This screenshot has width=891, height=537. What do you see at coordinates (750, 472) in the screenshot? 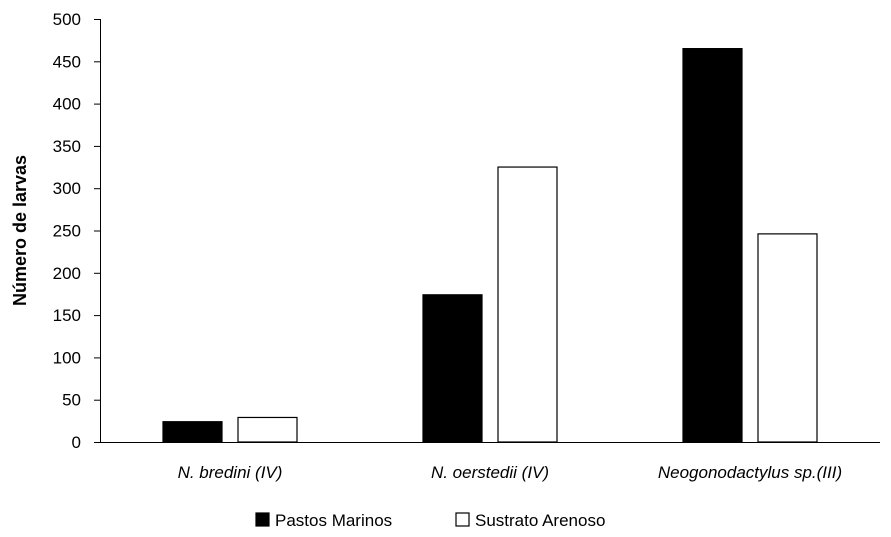
I see `x-category-label: Neogonodactylus sp.(III)` at bounding box center [750, 472].